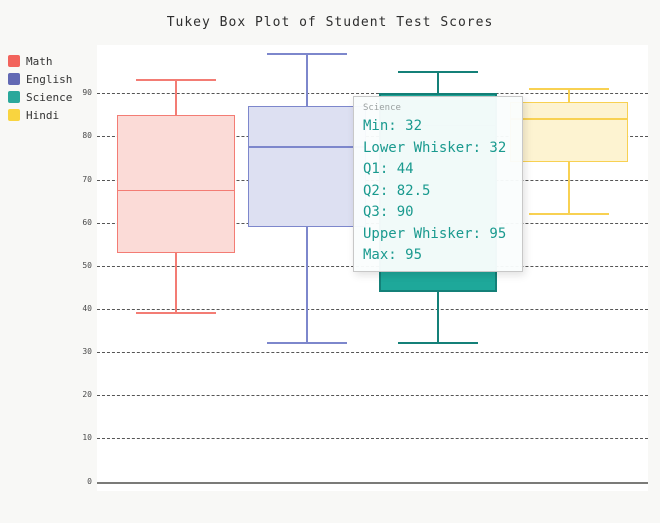 The image size is (660, 523). Describe the element at coordinates (435, 233) in the screenshot. I see `tooltip-upper-whisker: Upper Whisker: 95` at that location.